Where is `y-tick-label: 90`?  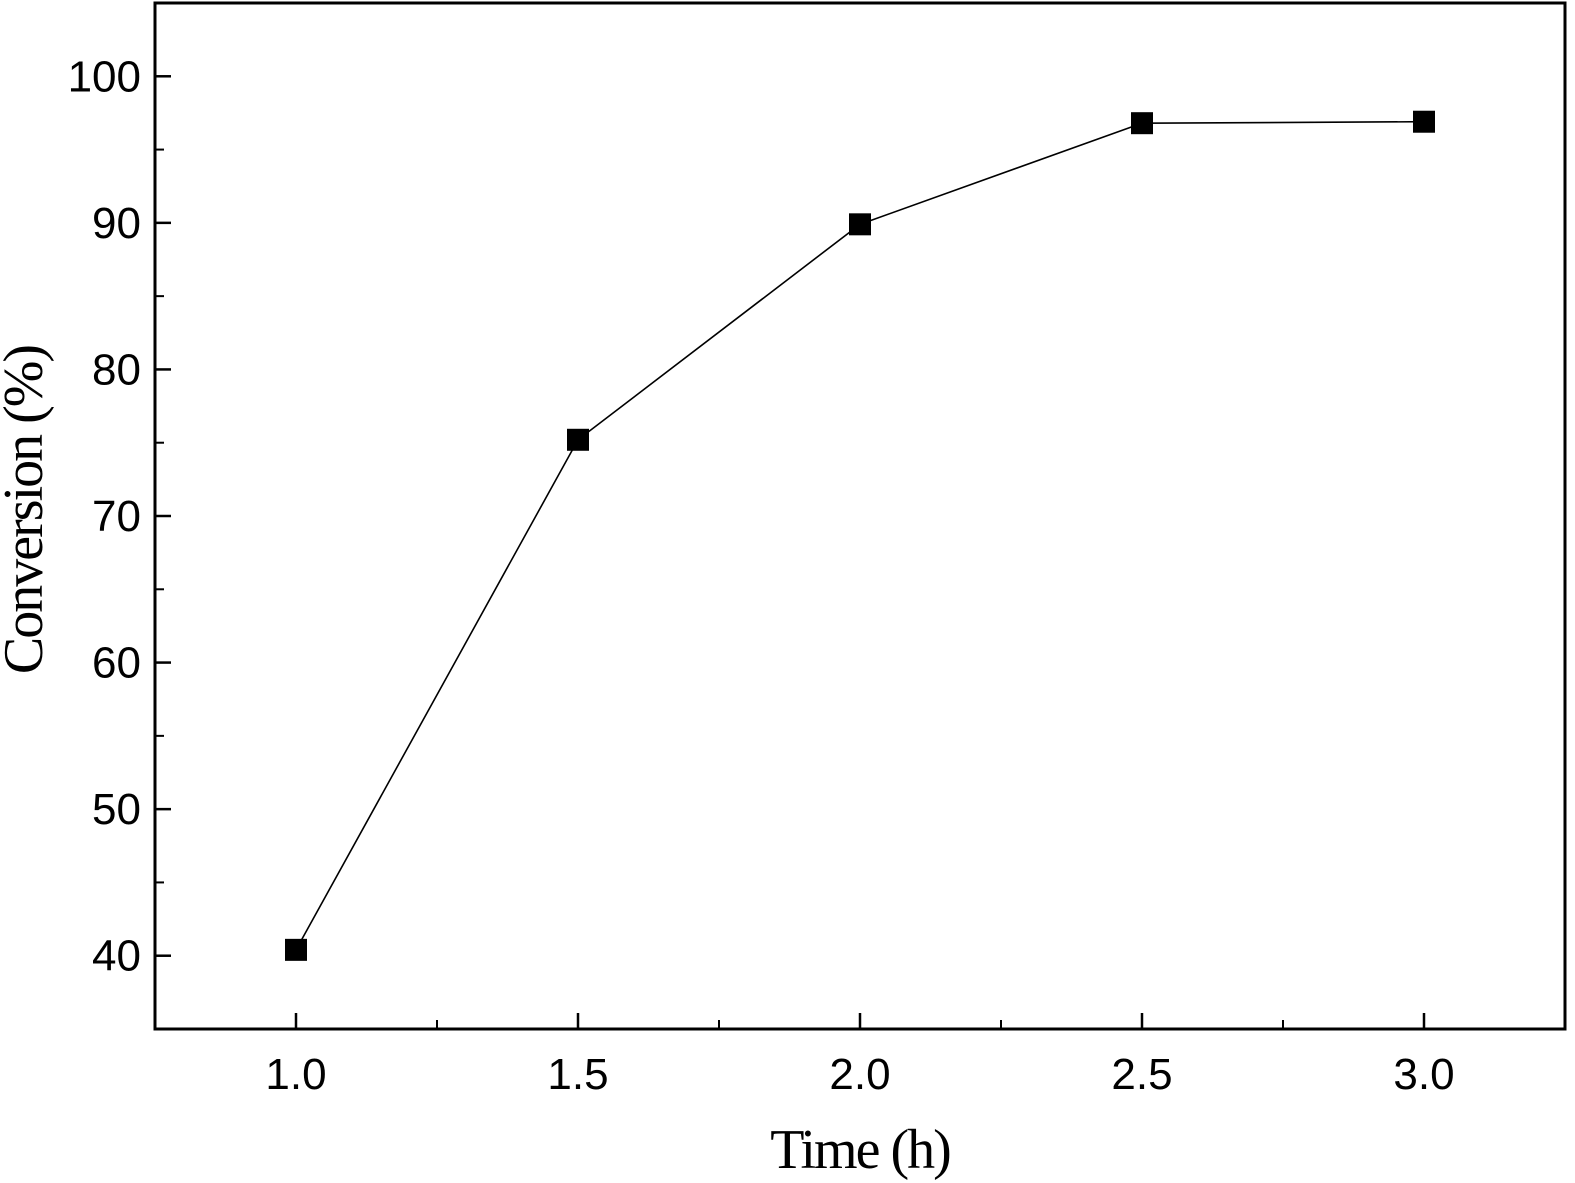 y-tick-label: 90 is located at coordinates (116, 223).